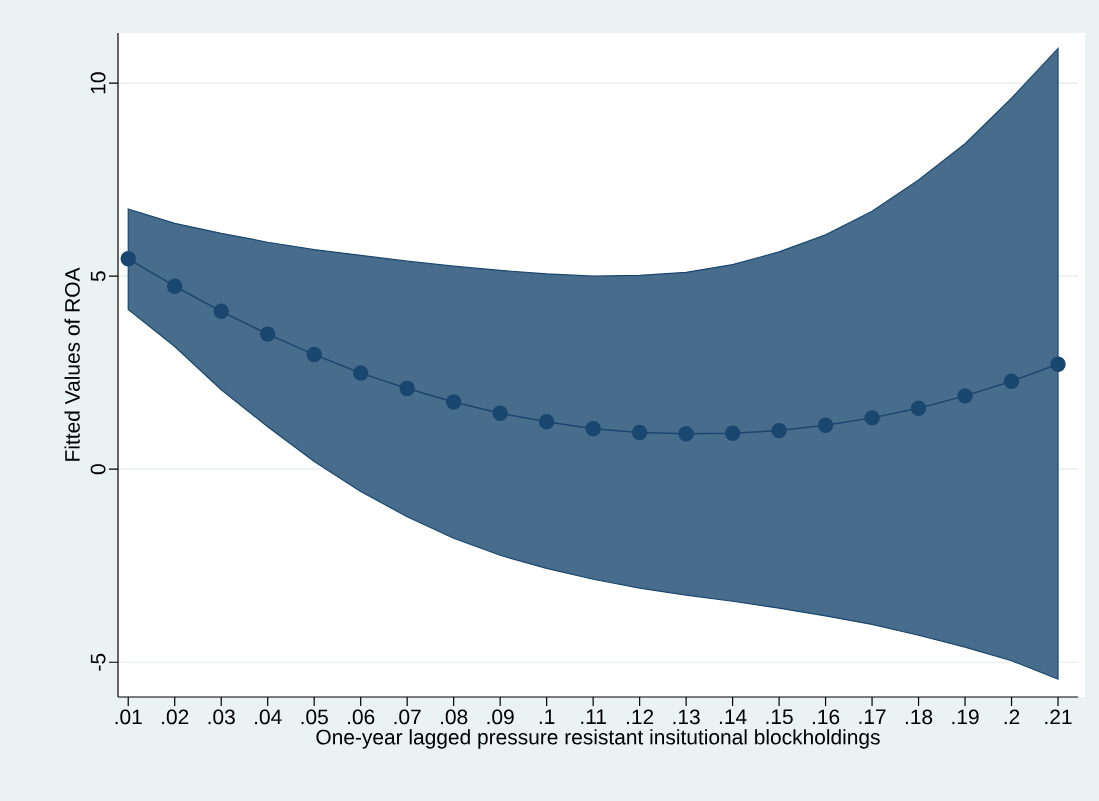 This screenshot has height=801, width=1099. What do you see at coordinates (826, 717) in the screenshot?
I see `x-tick-label: .16` at bounding box center [826, 717].